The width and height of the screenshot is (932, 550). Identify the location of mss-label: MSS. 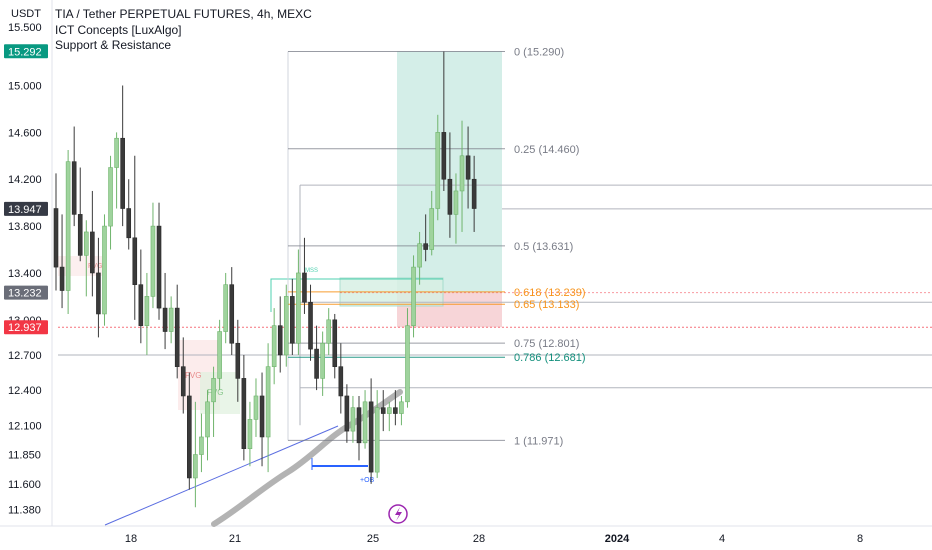
(311, 271).